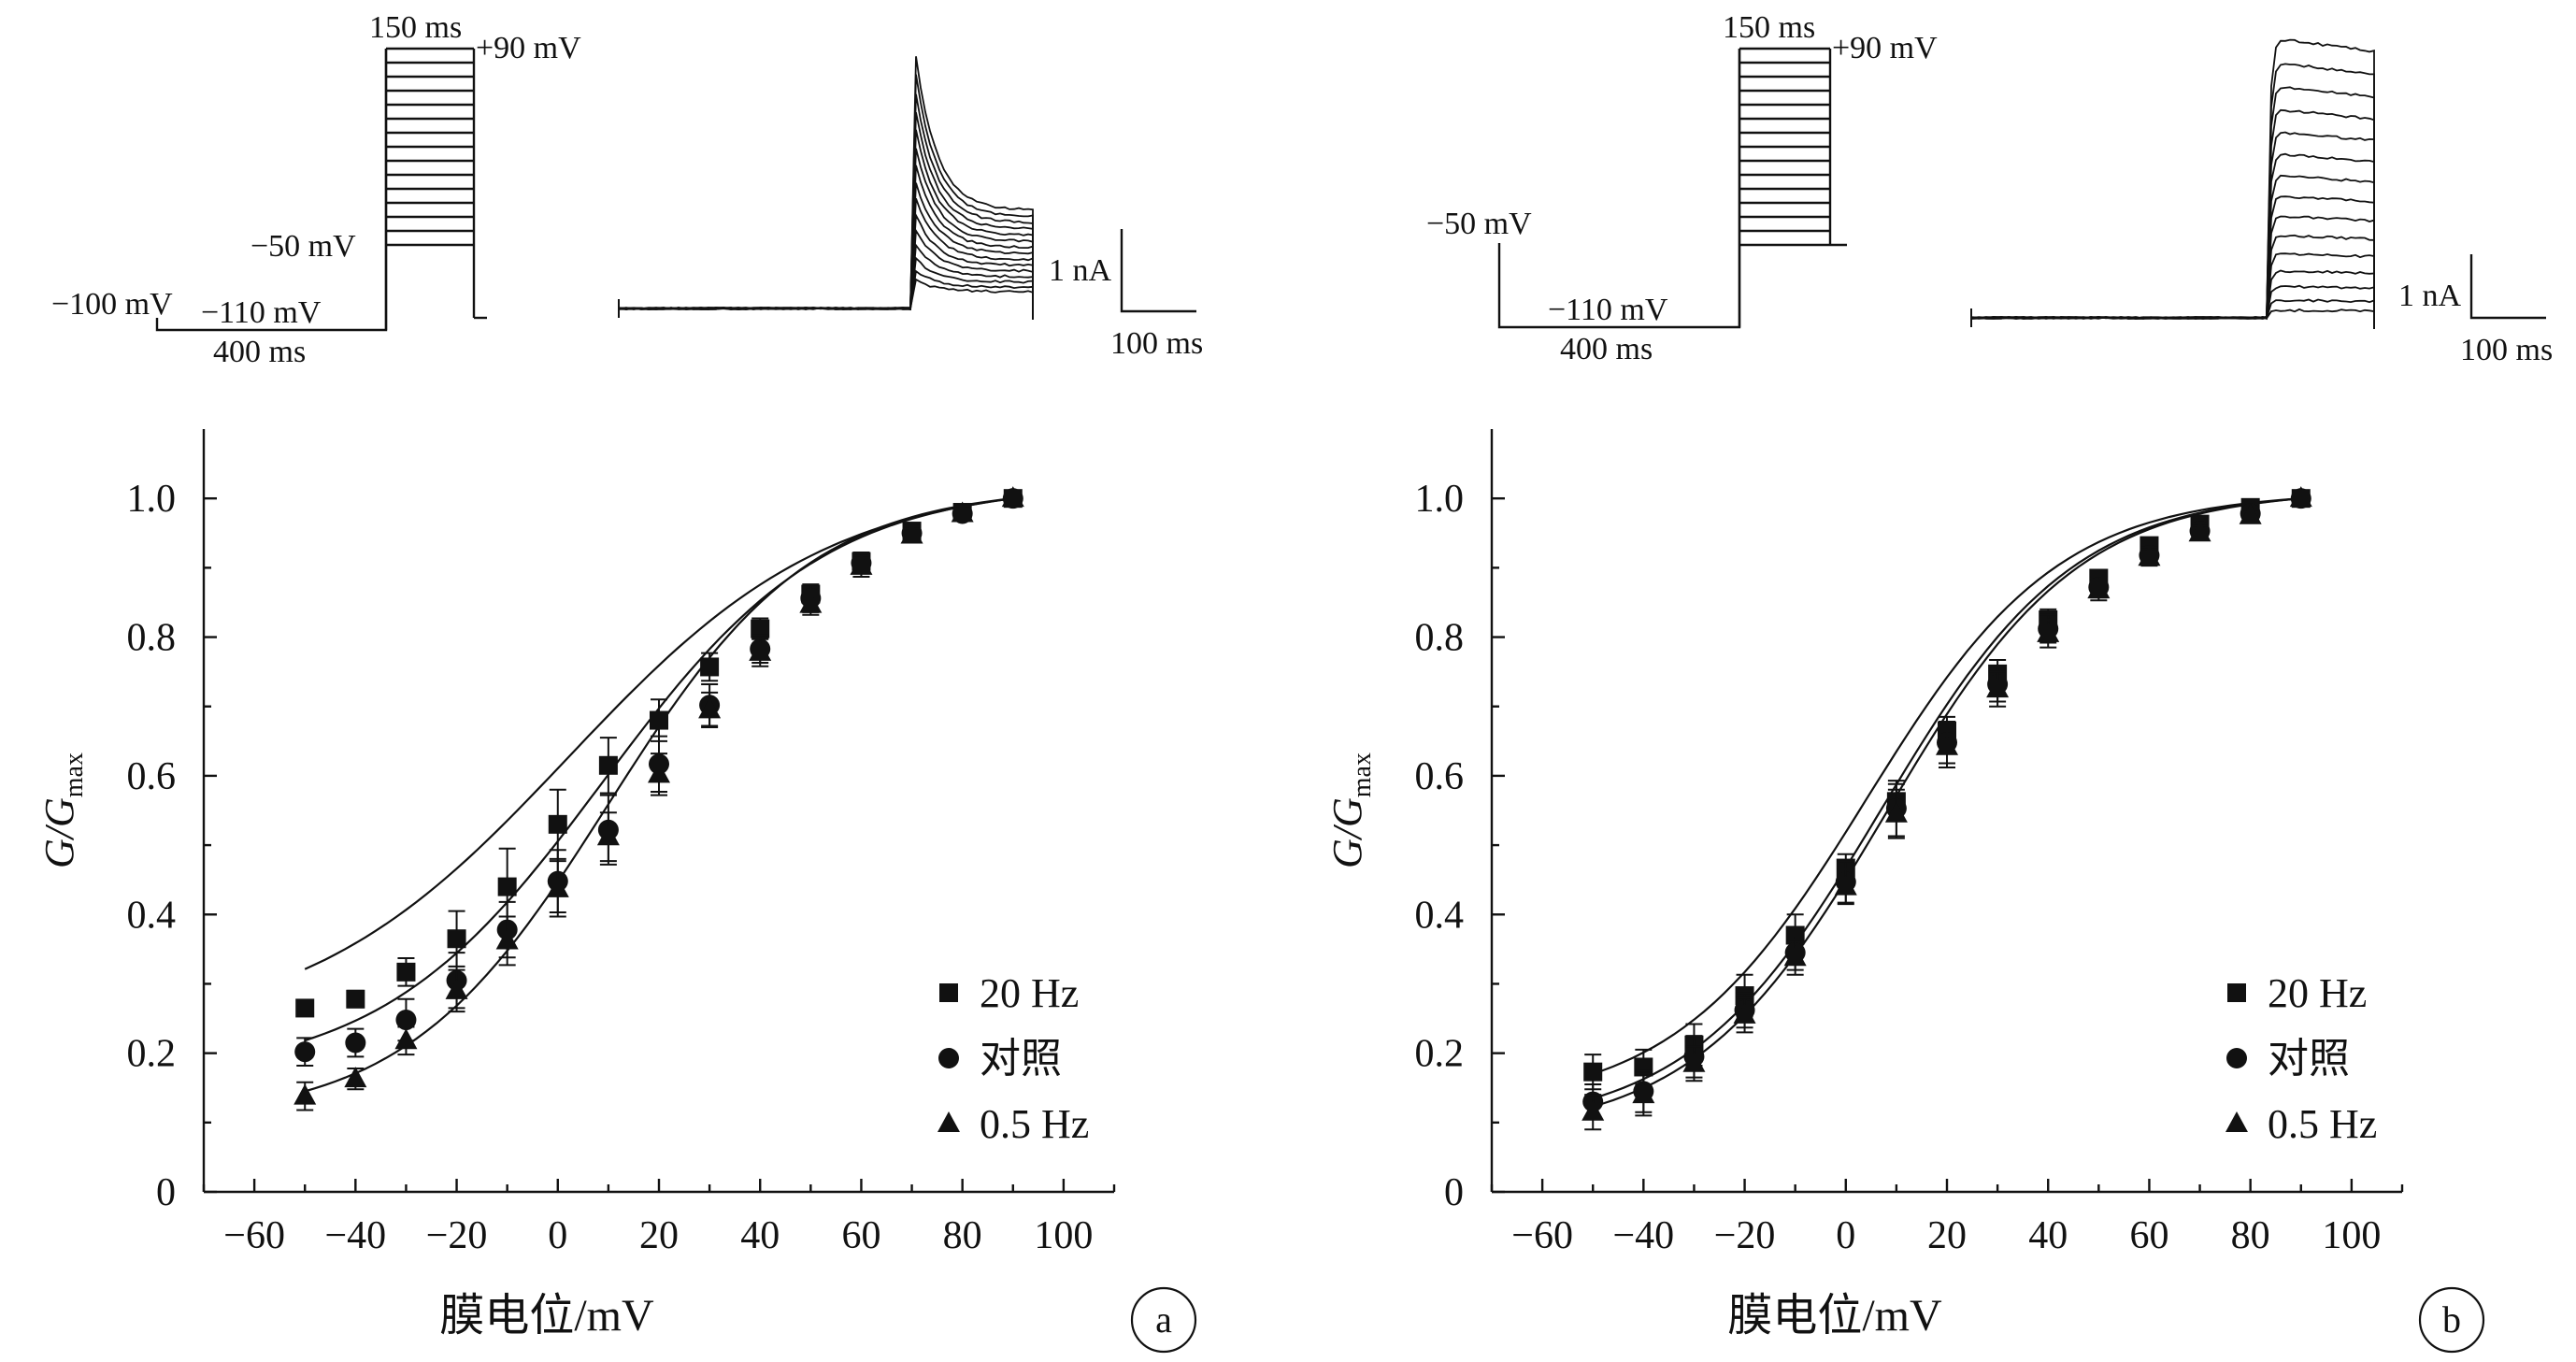 The height and width of the screenshot is (1362, 2576). Describe the element at coordinates (1682, 188) in the screenshot. I see `protocol-group: 150 ms +90 mV −50 mV −110 mV 400 ms` at that location.